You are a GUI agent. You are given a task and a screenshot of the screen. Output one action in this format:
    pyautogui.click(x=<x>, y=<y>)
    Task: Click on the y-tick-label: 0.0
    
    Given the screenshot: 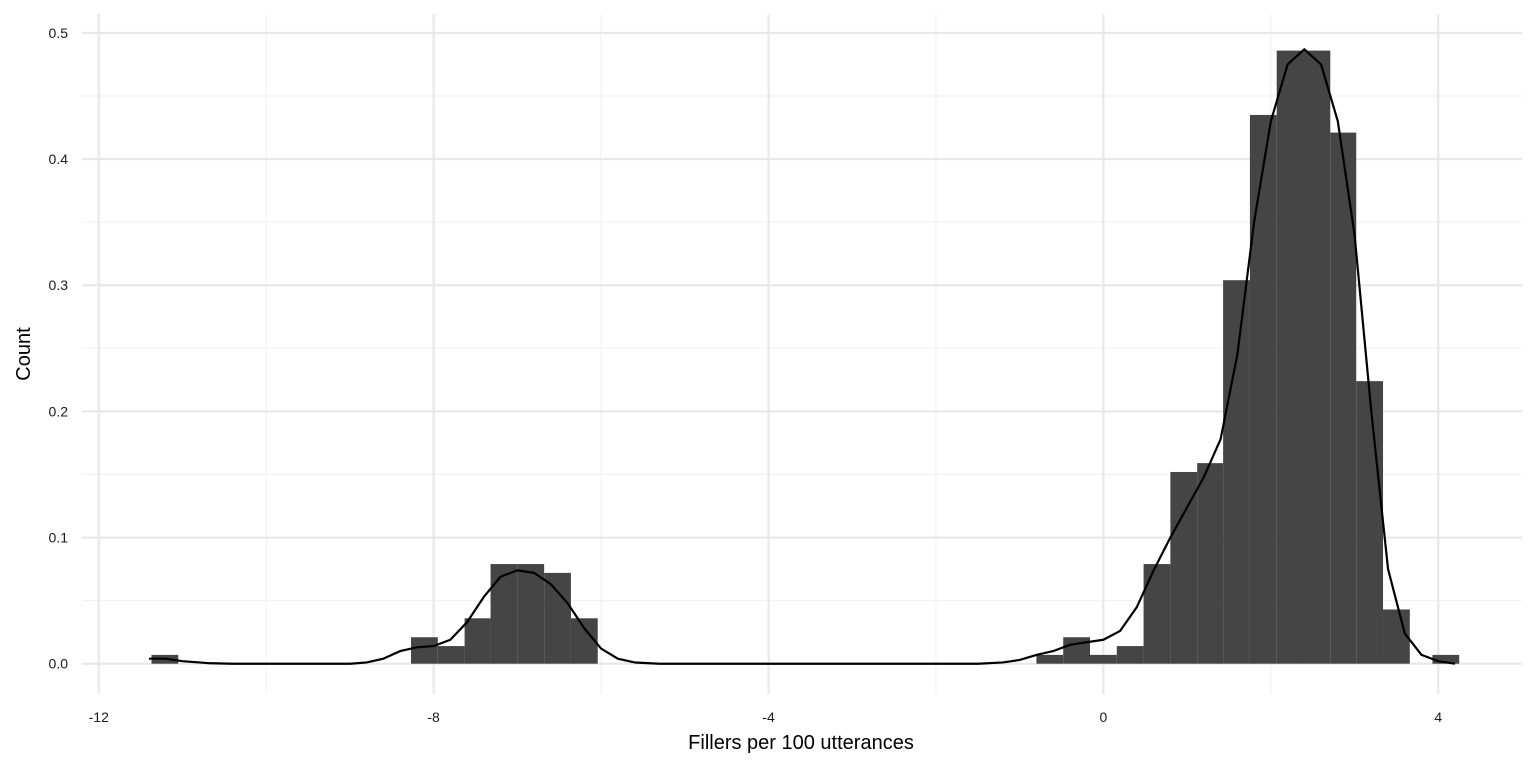 What is the action you would take?
    pyautogui.click(x=59, y=664)
    